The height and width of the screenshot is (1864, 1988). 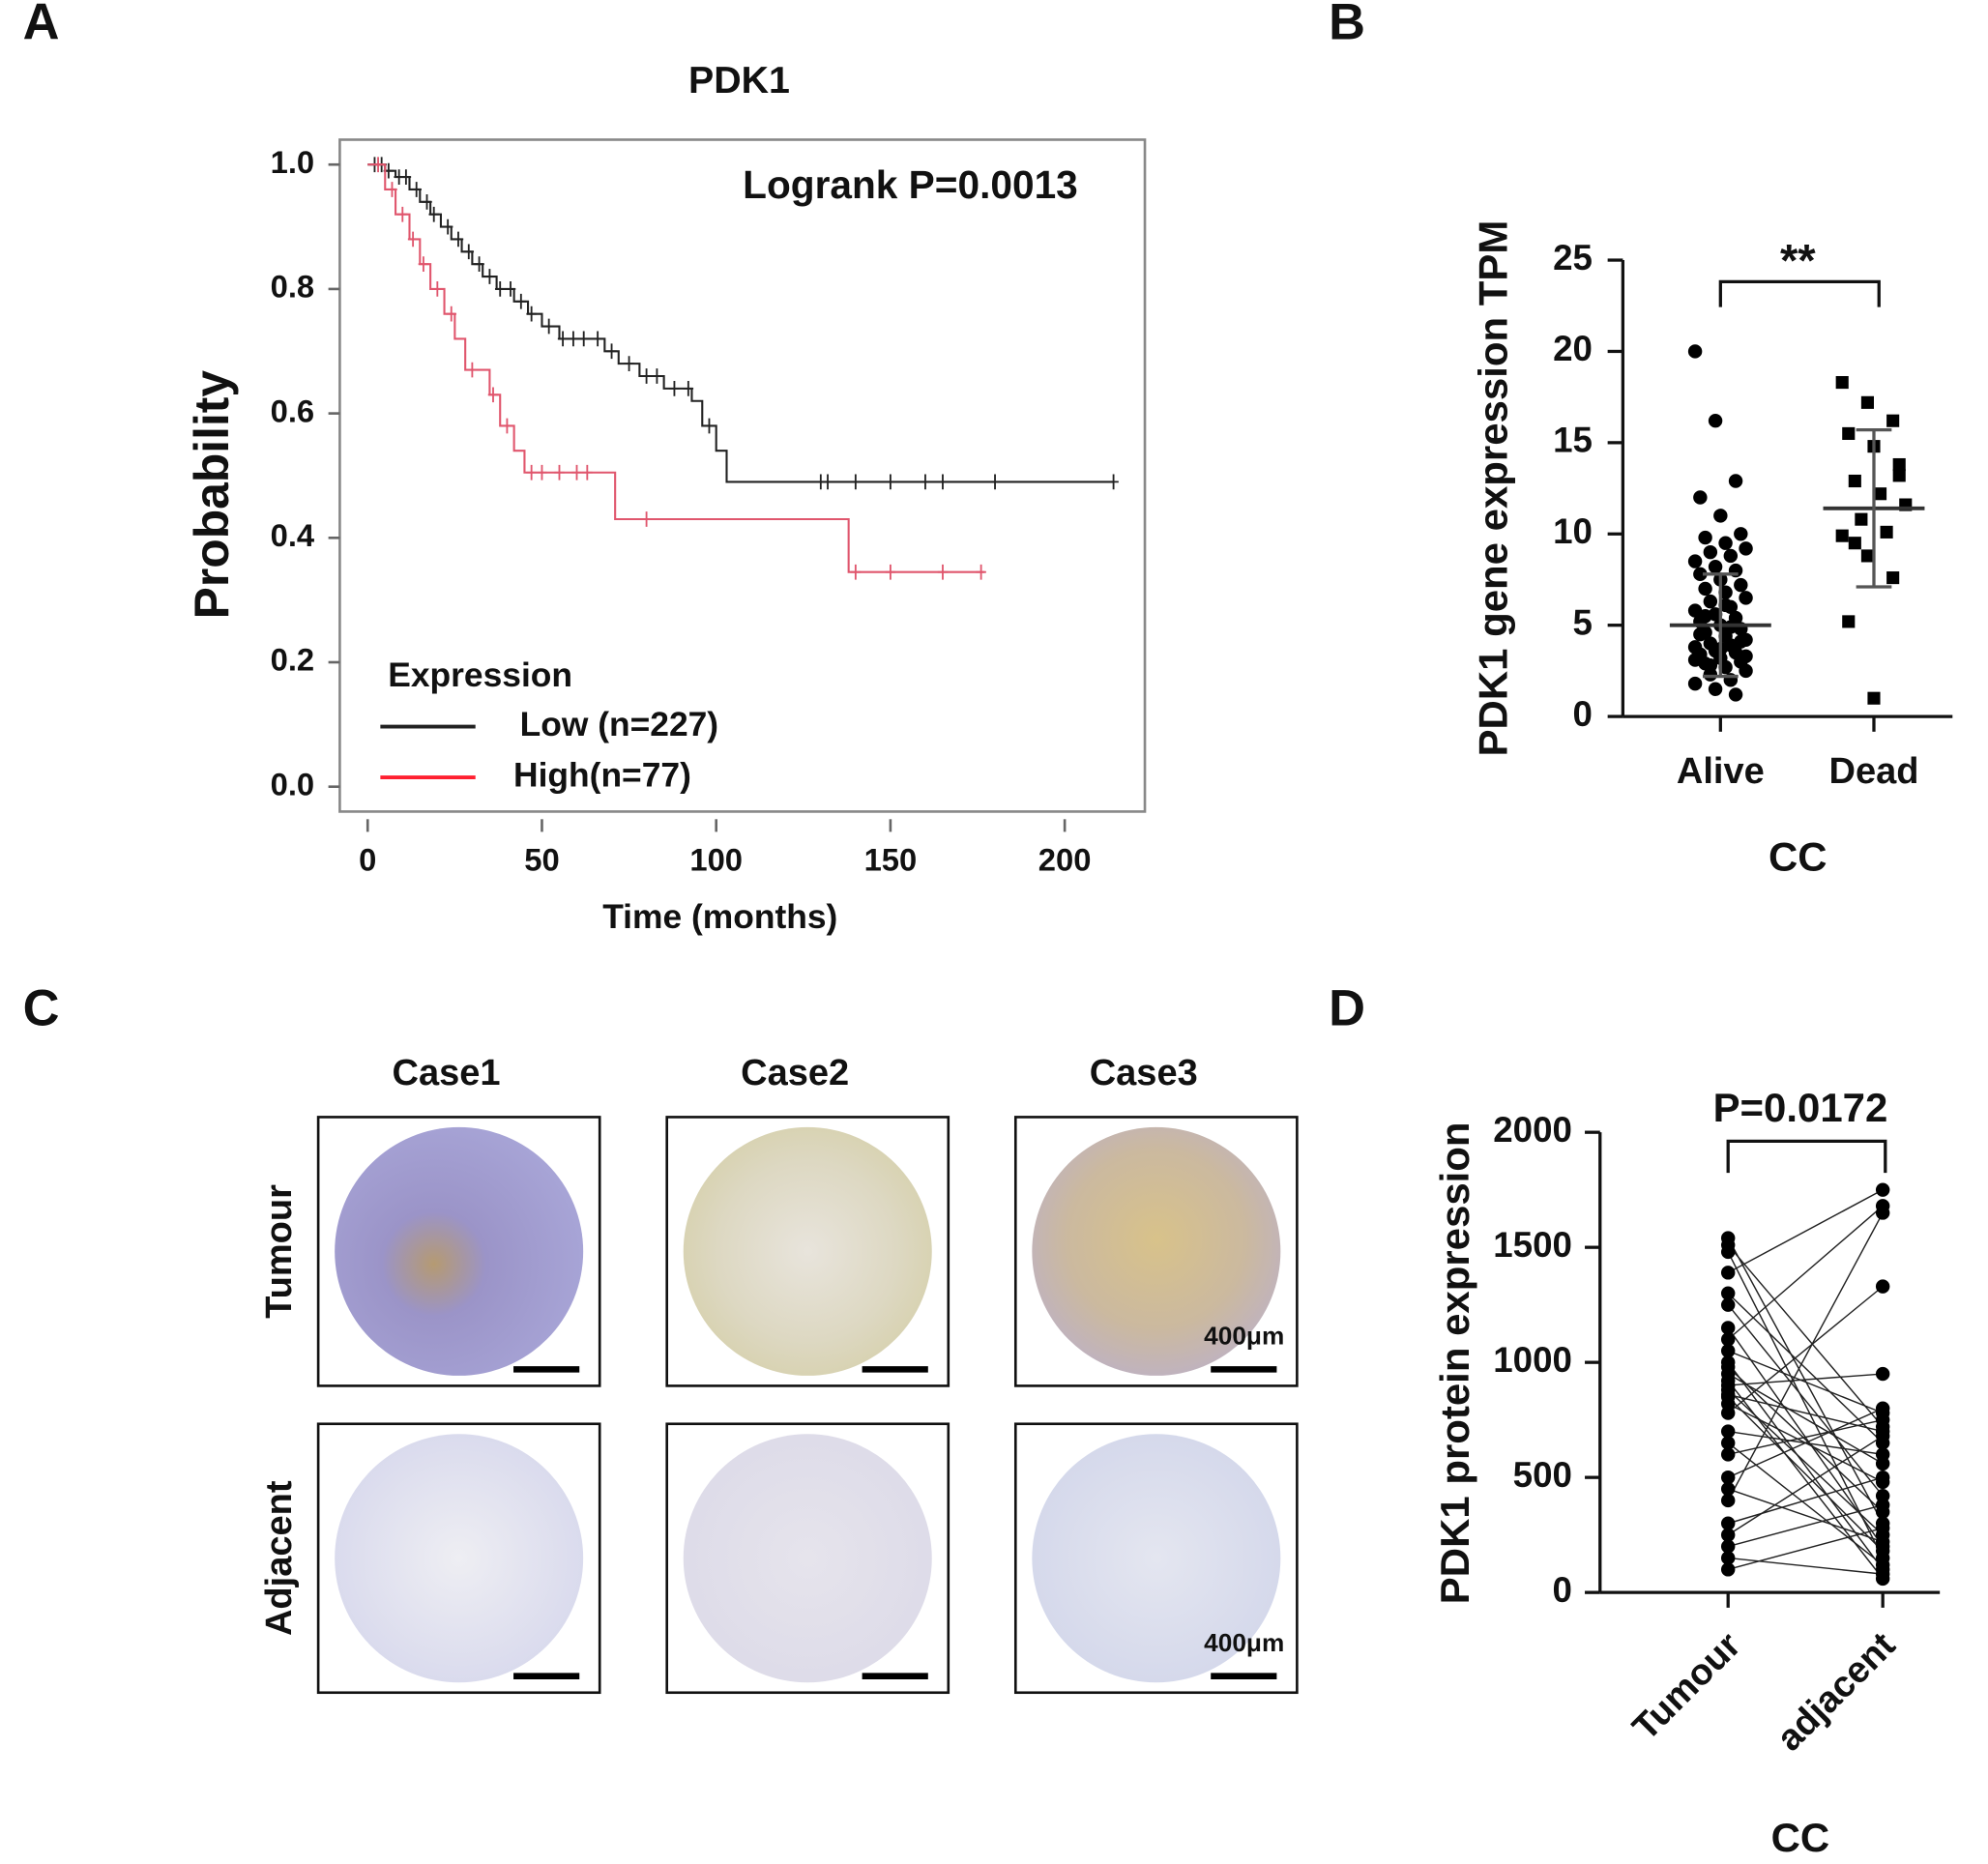 What do you see at coordinates (293, 783) in the screenshot?
I see `y-tick-label: 0.0` at bounding box center [293, 783].